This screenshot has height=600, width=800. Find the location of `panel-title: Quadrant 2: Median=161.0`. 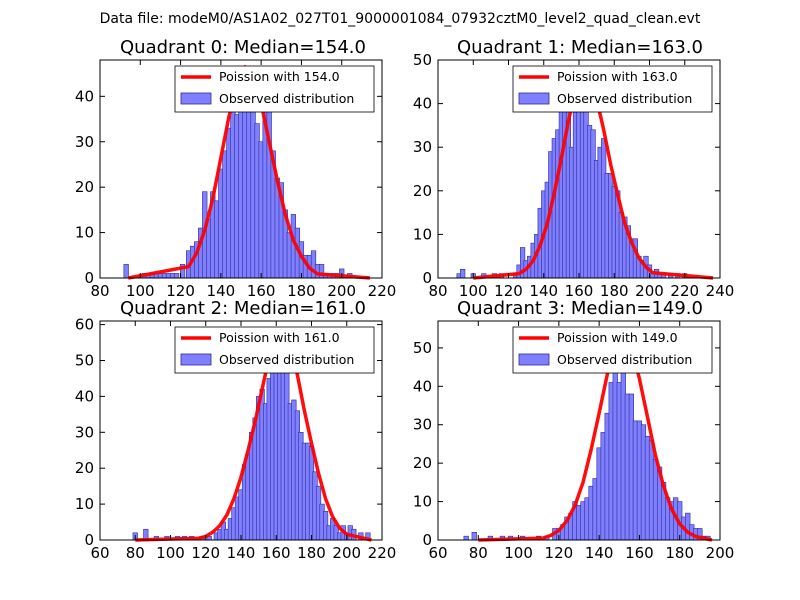

panel-title: Quadrant 2: Median=161.0 is located at coordinates (243, 308).